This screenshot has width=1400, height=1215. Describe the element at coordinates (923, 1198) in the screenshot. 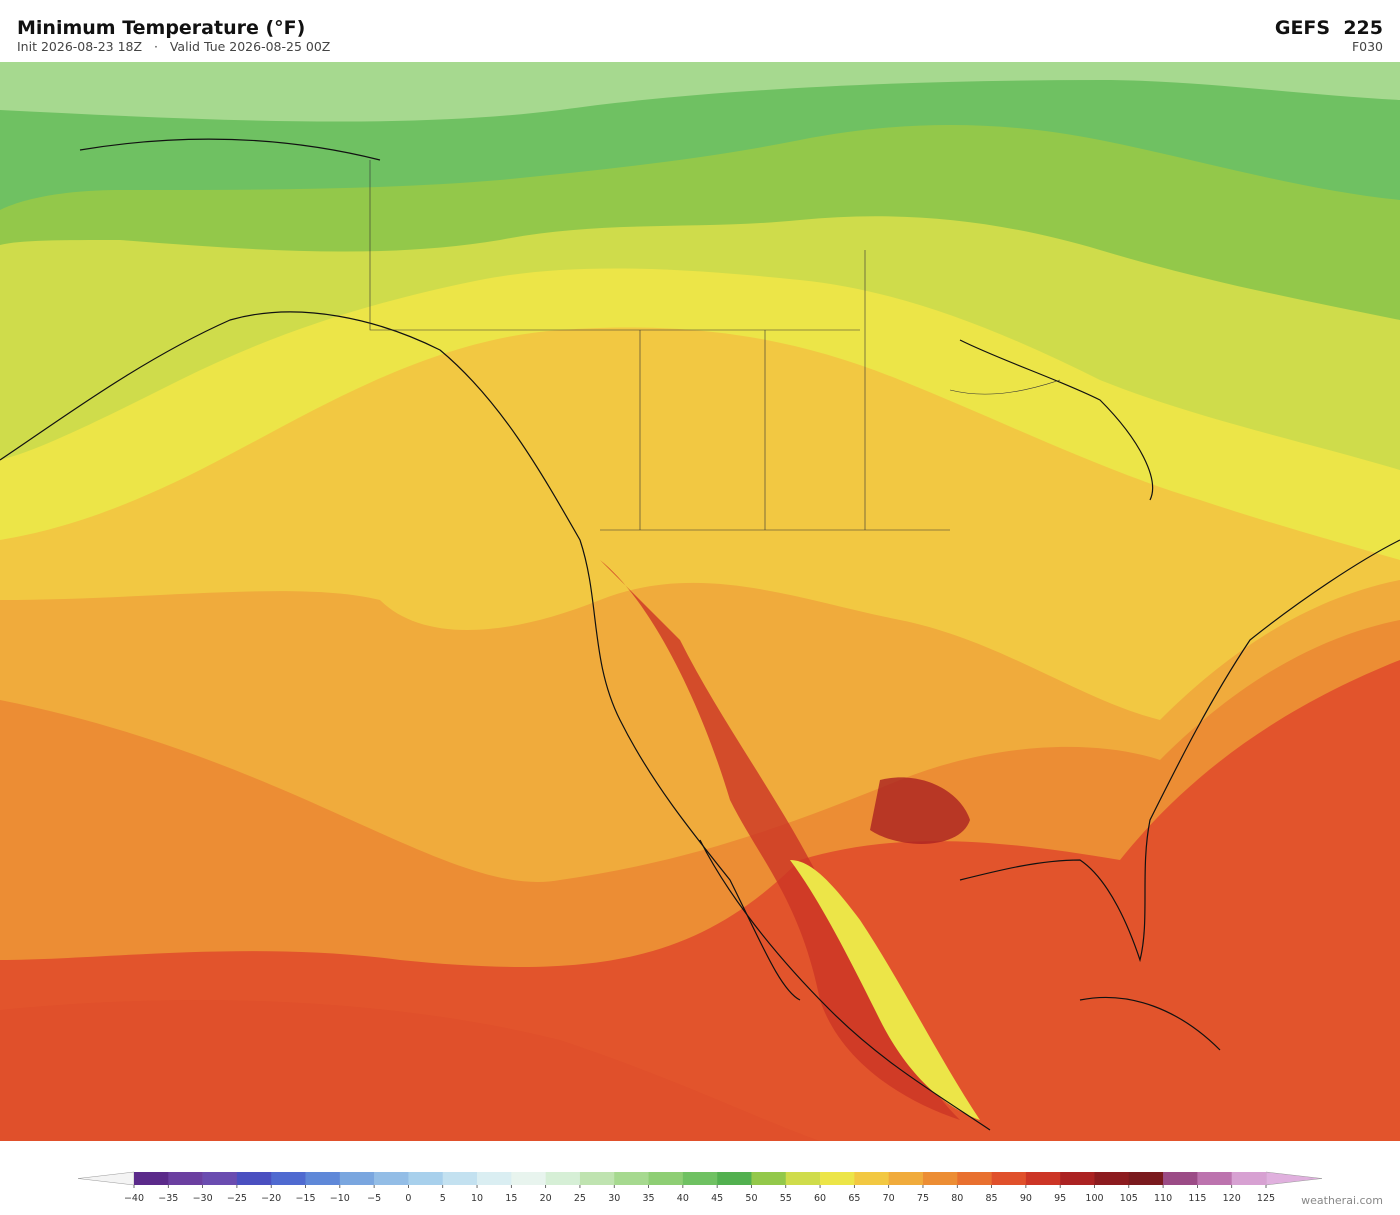

I see `colorbar-tick-label: 75` at that location.